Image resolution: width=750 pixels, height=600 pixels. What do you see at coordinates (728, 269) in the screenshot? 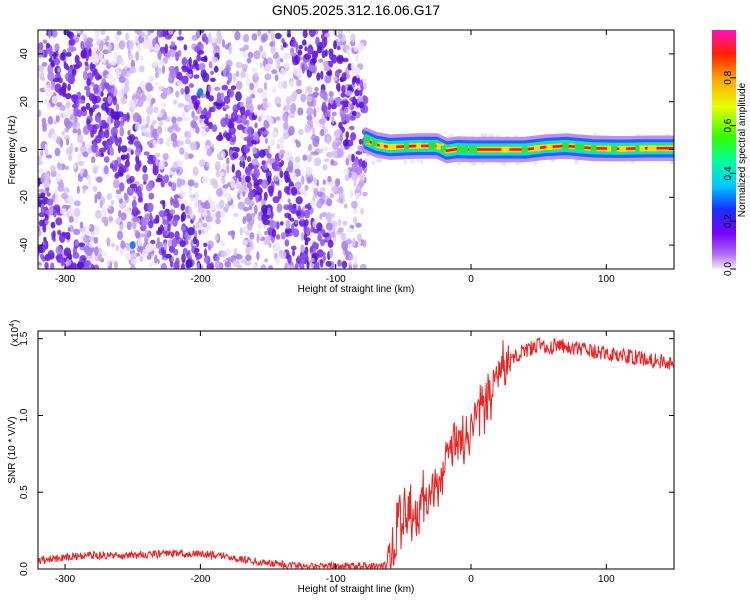
I see `colorbar-tick-label: 0.0` at bounding box center [728, 269].